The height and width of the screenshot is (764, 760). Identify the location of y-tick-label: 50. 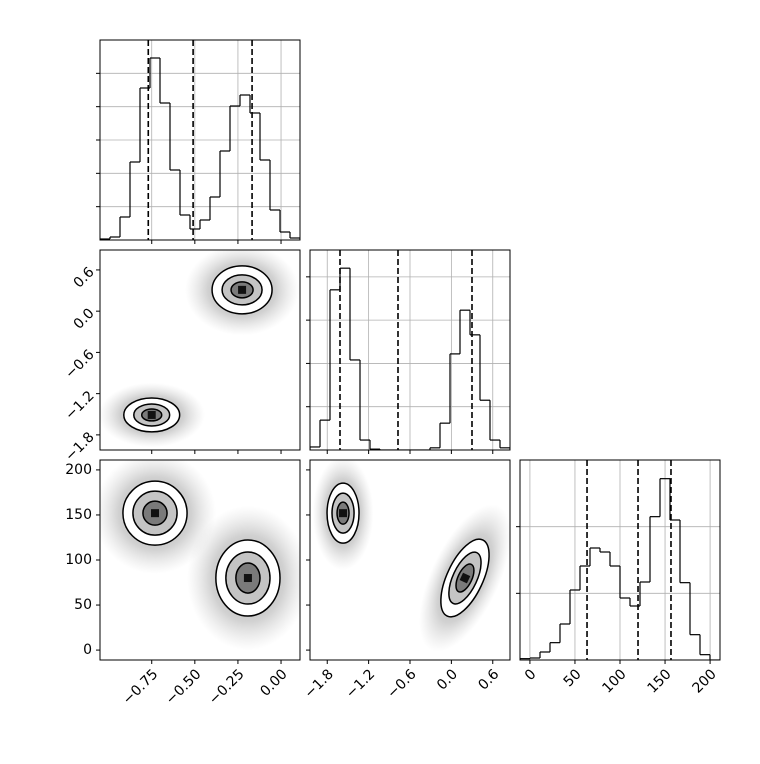
(83, 605).